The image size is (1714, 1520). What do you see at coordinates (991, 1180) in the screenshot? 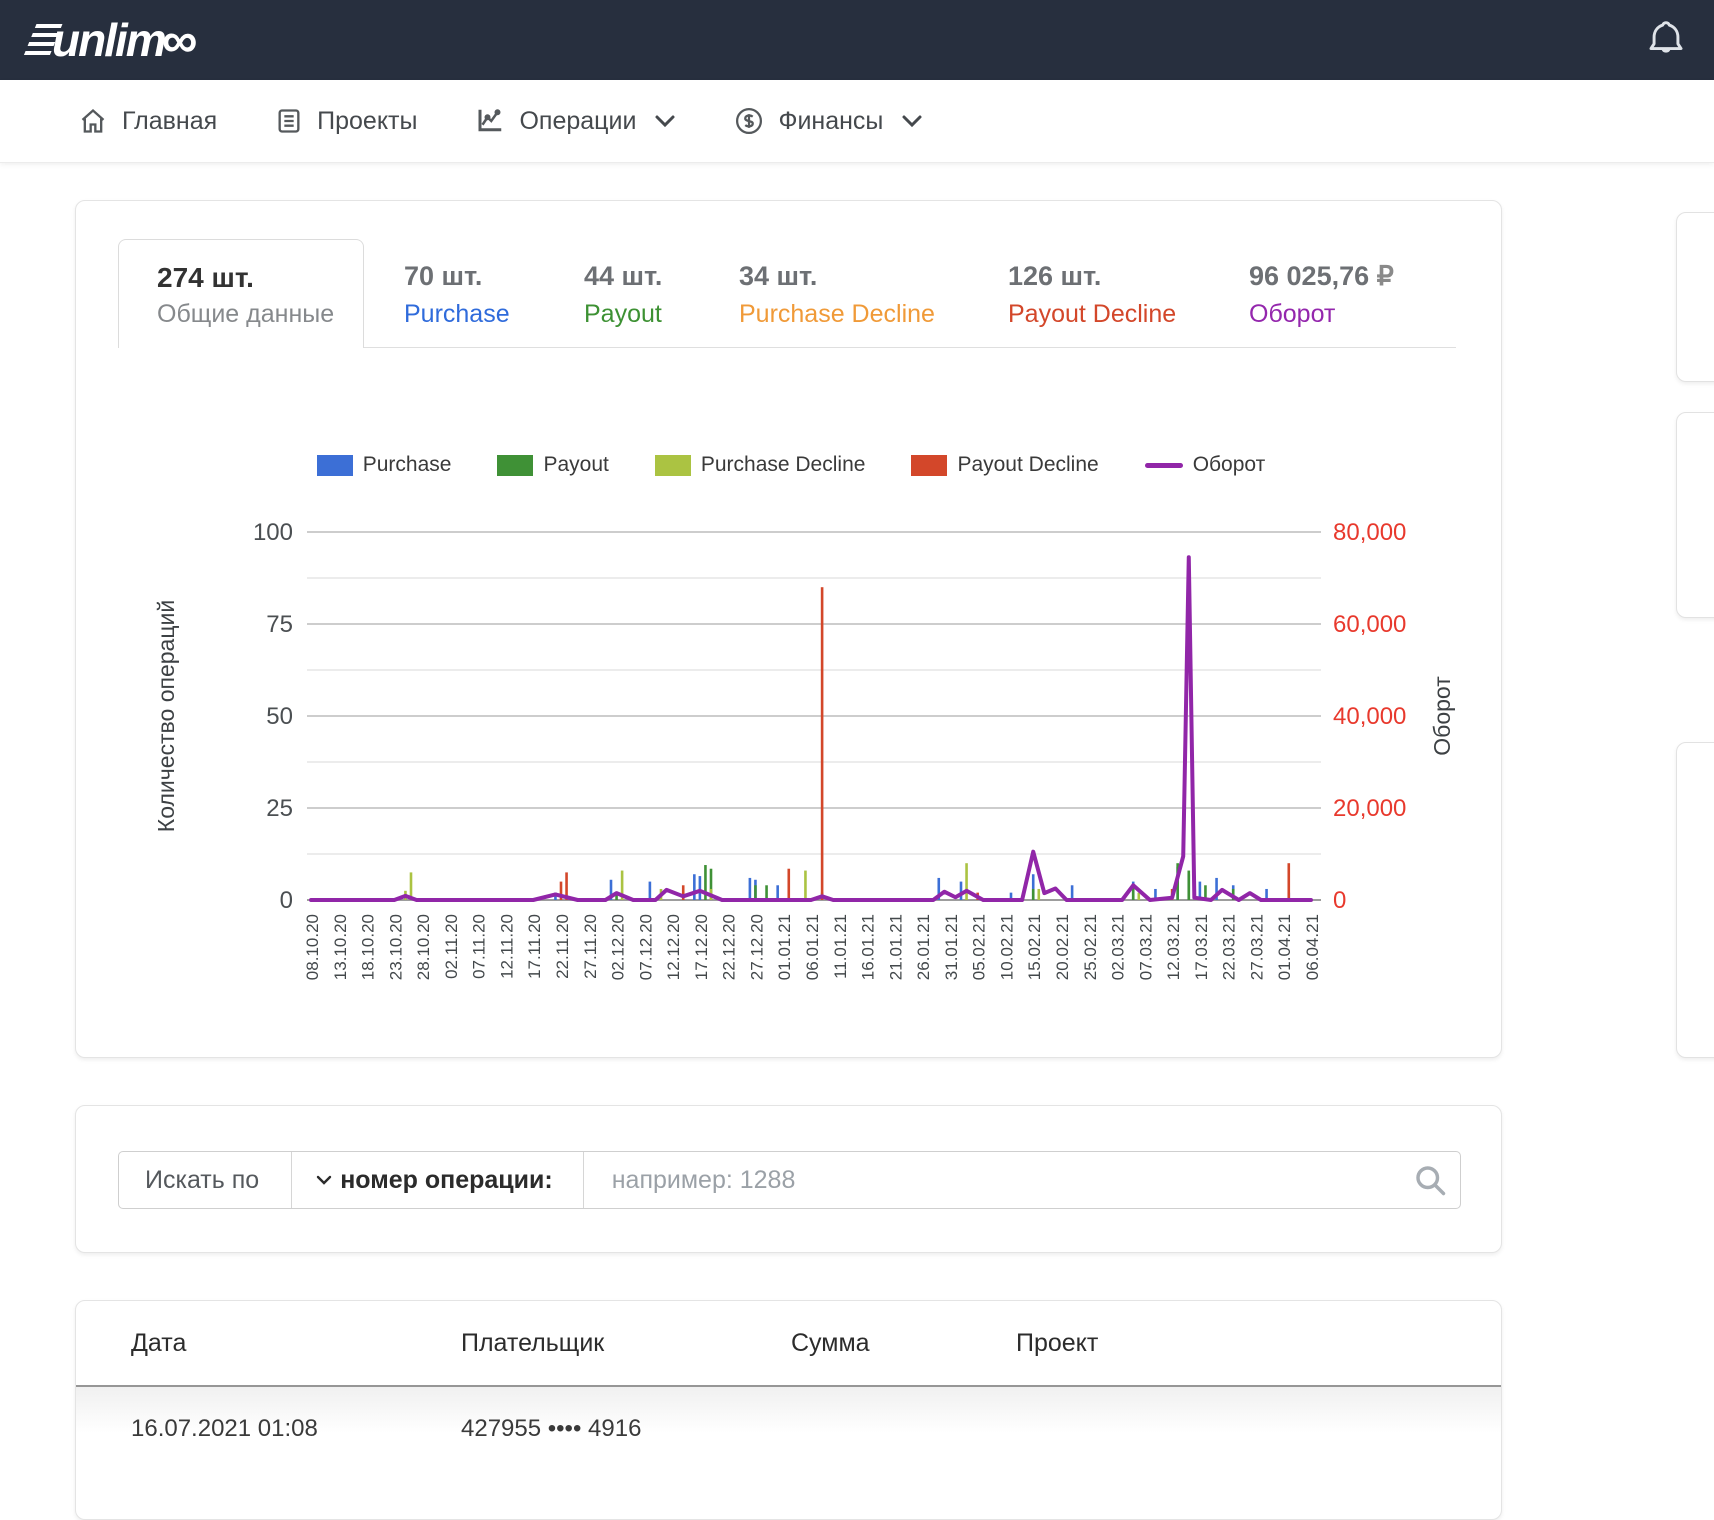
I see `search-input` at bounding box center [991, 1180].